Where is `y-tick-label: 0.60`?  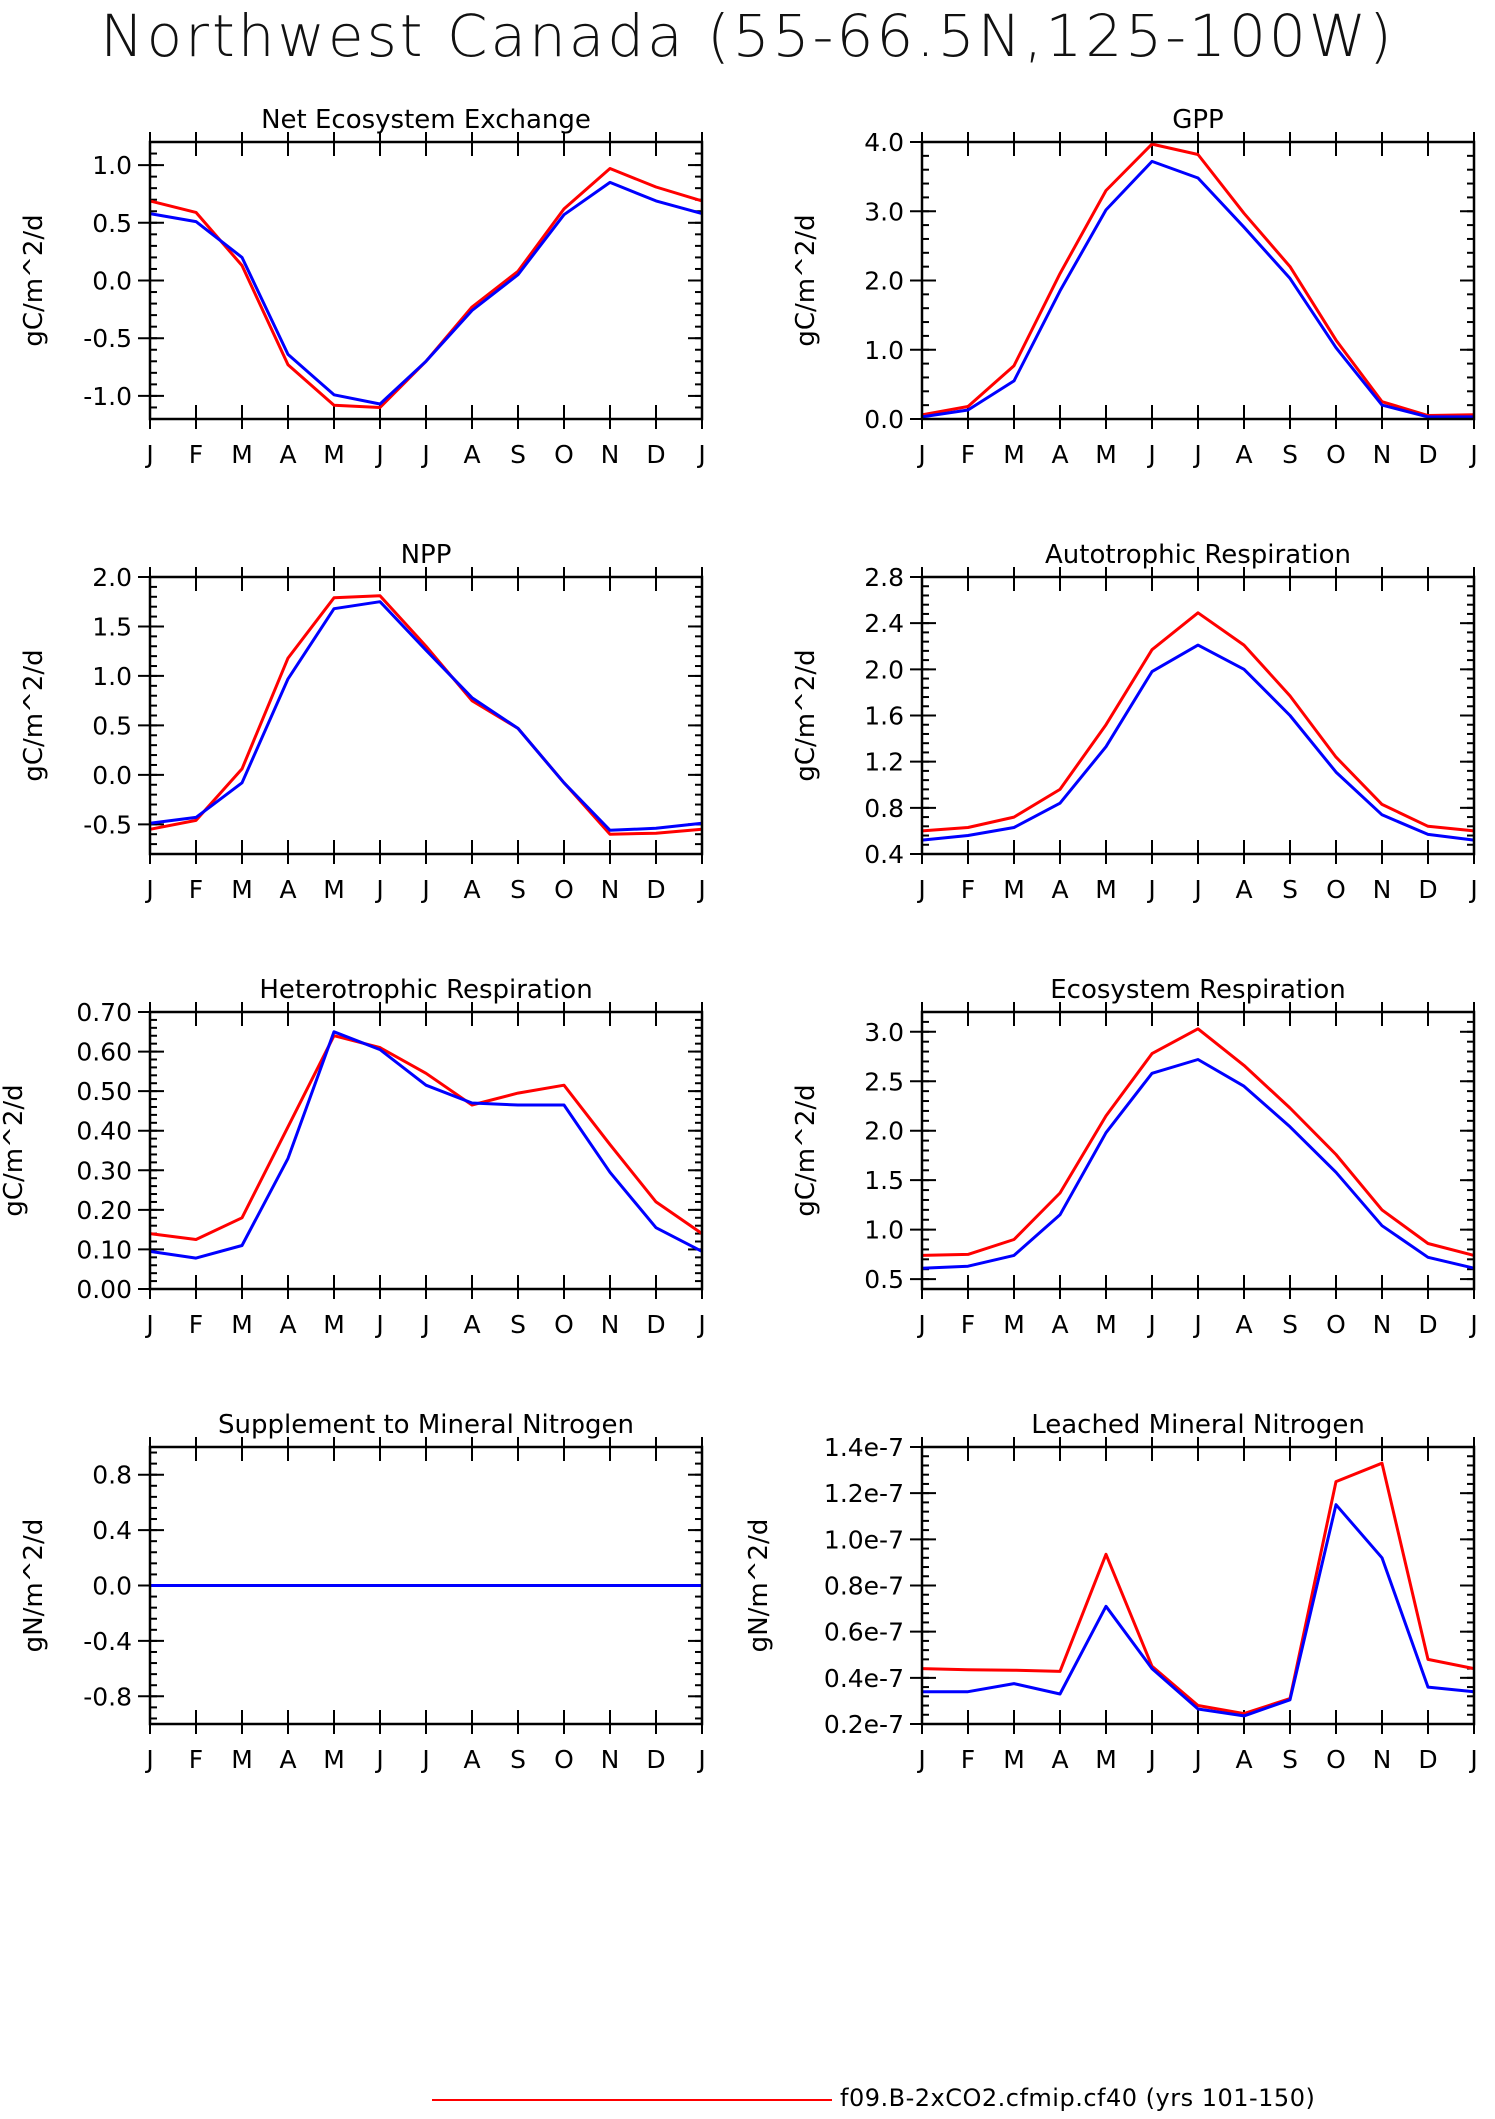
y-tick-label: 0.60 is located at coordinates (104, 1052).